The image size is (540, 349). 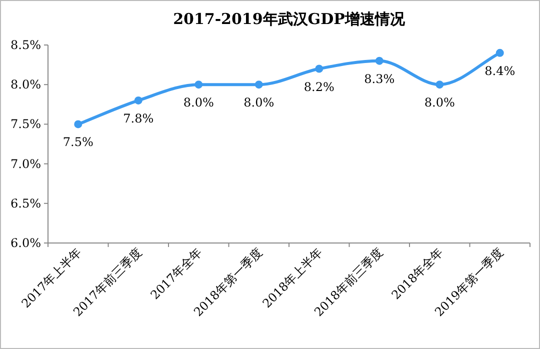 I want to click on y-tick-label: 8.5%, so click(x=25, y=45).